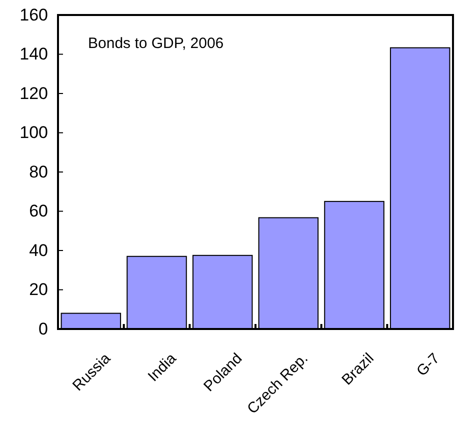  Describe the element at coordinates (34, 93) in the screenshot. I see `y-tick-label: 120` at that location.